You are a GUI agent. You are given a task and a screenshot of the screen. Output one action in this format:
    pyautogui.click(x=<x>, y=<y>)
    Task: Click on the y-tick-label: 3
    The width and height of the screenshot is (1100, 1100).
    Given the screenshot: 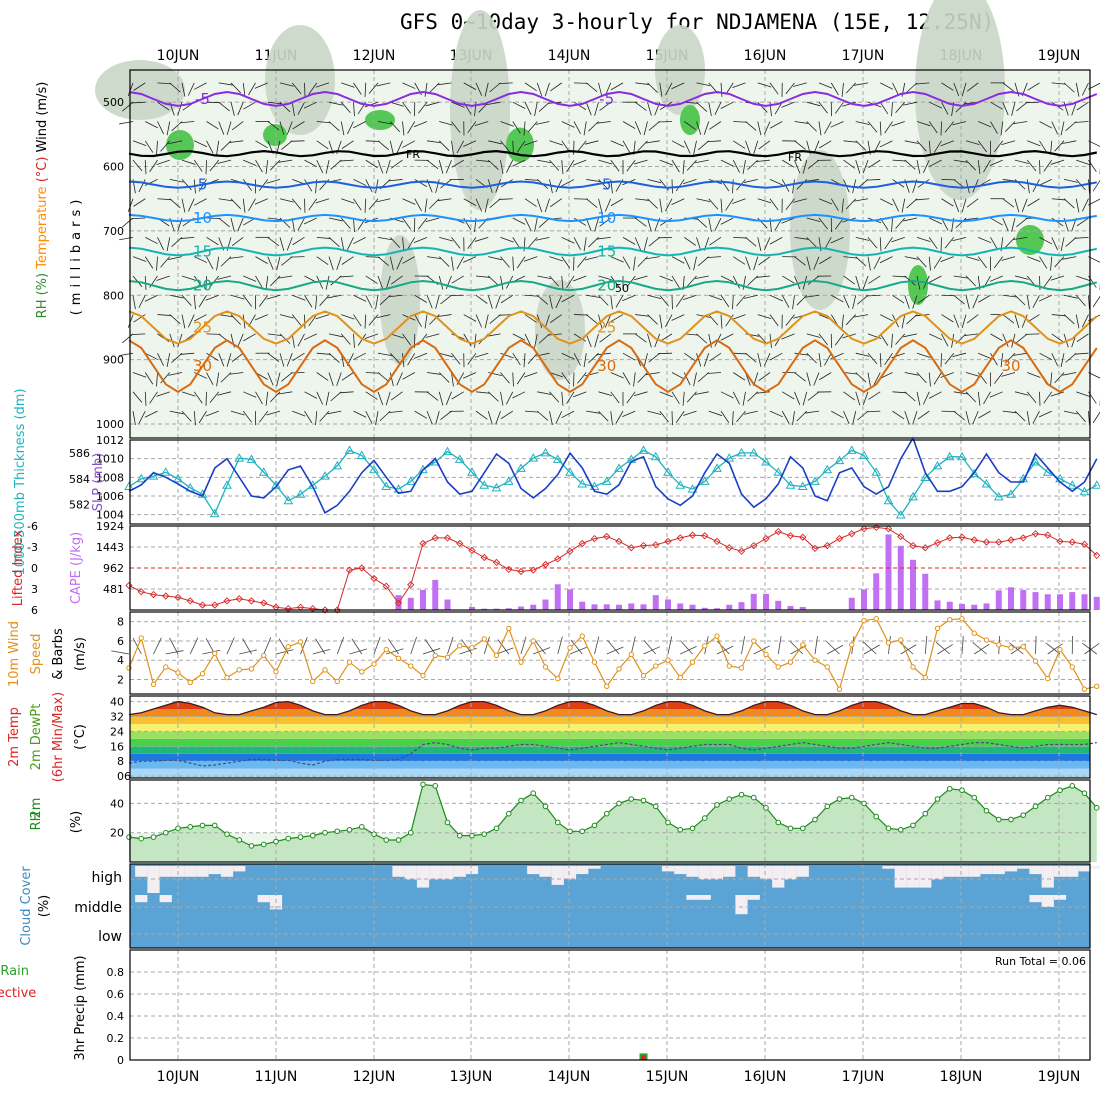 What is the action you would take?
    pyautogui.click(x=34, y=589)
    